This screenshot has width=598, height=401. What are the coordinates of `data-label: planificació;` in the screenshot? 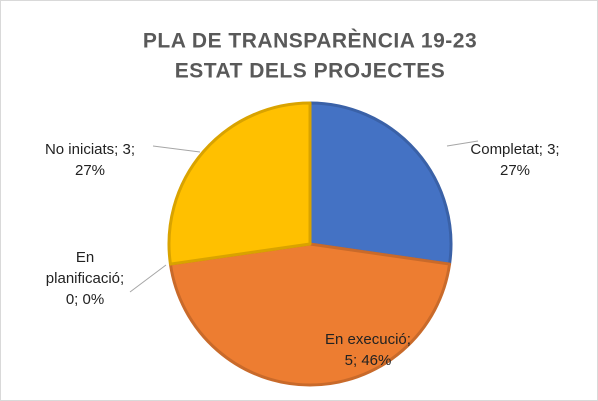 It's located at (85, 278).